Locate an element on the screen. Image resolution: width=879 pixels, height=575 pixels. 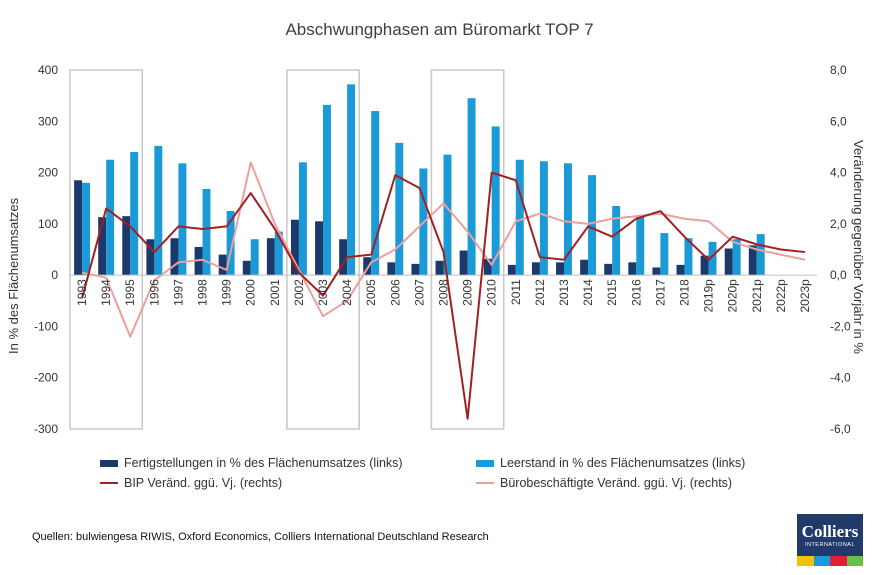
x-tick-label-1999: 1999 is located at coordinates (227, 292).